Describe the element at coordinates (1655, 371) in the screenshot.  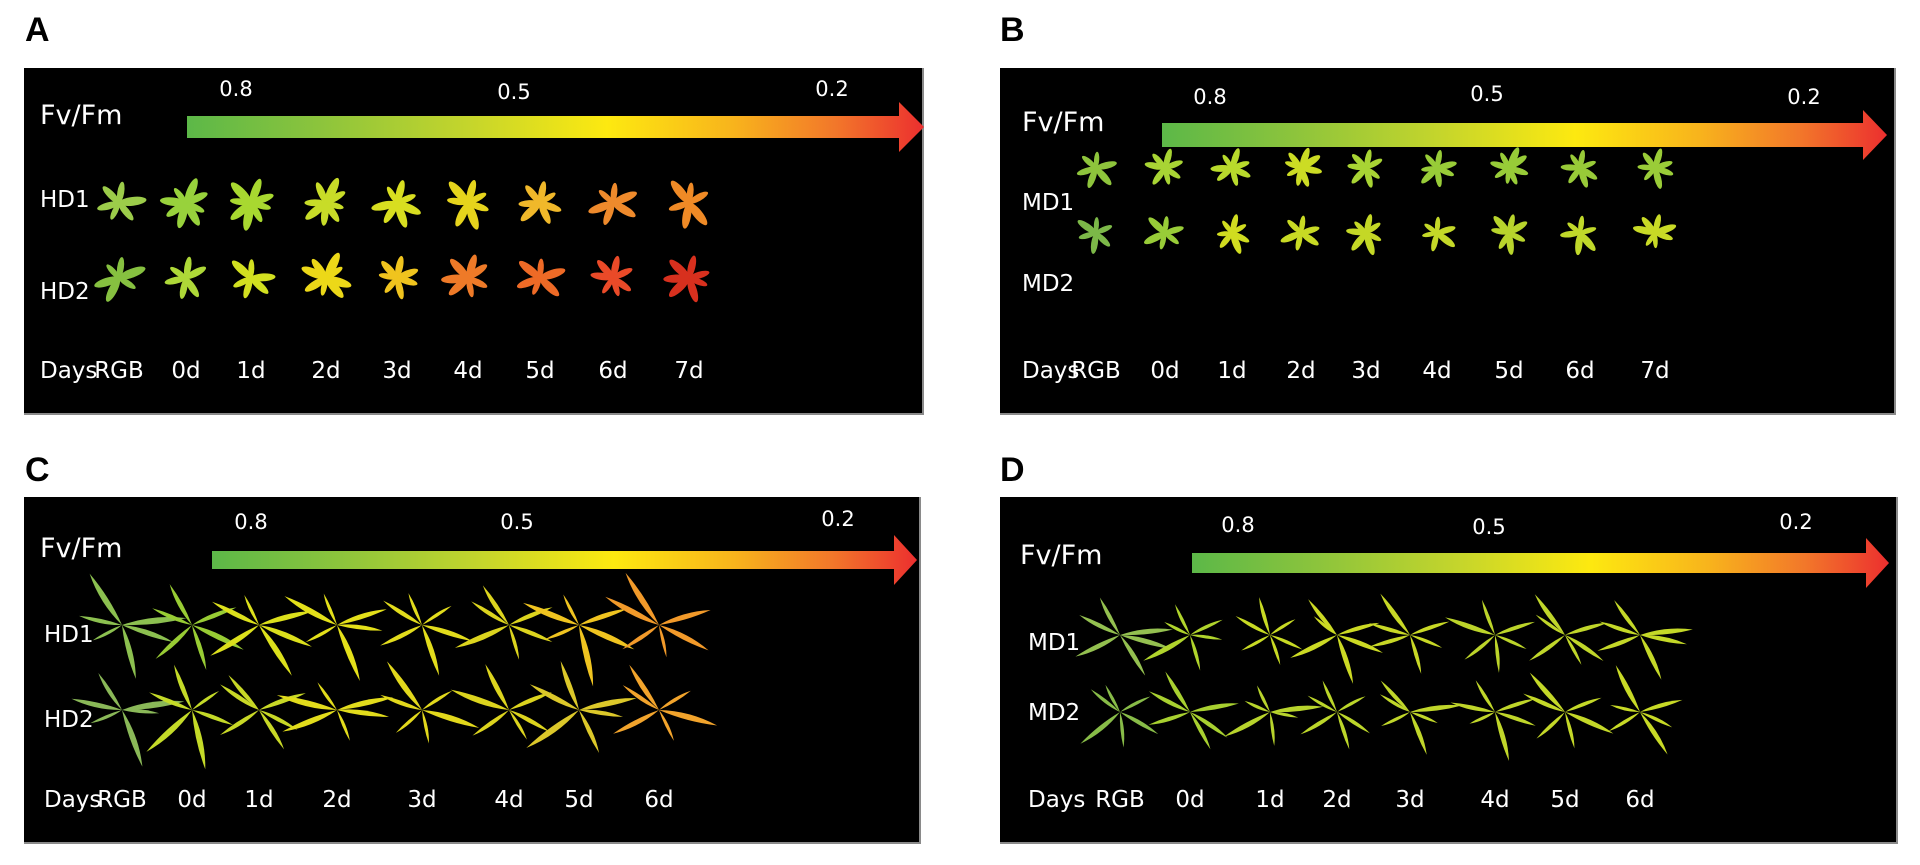
I see `column-label-7d: 7d` at that location.